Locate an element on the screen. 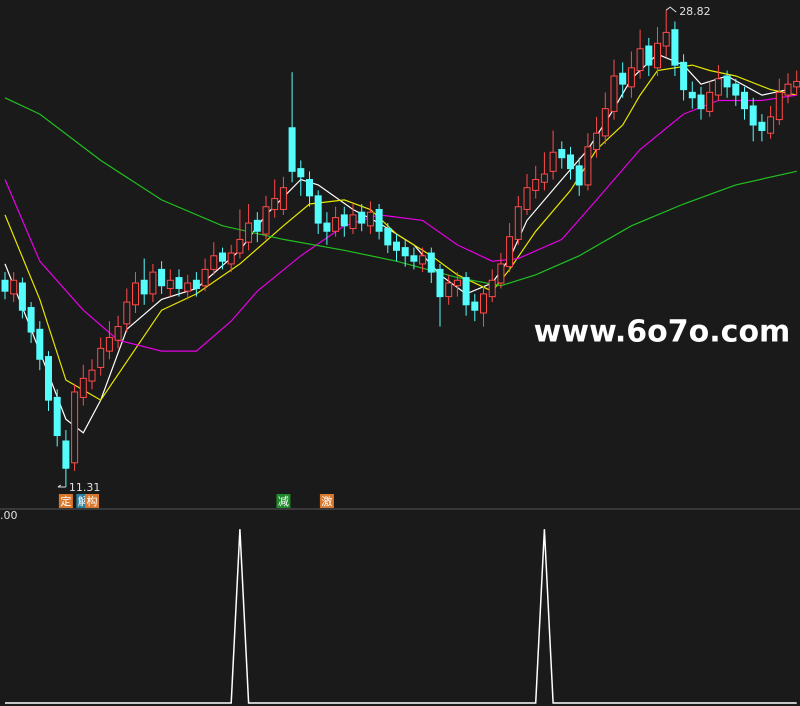  min-label: 11.31 is located at coordinates (85, 487).